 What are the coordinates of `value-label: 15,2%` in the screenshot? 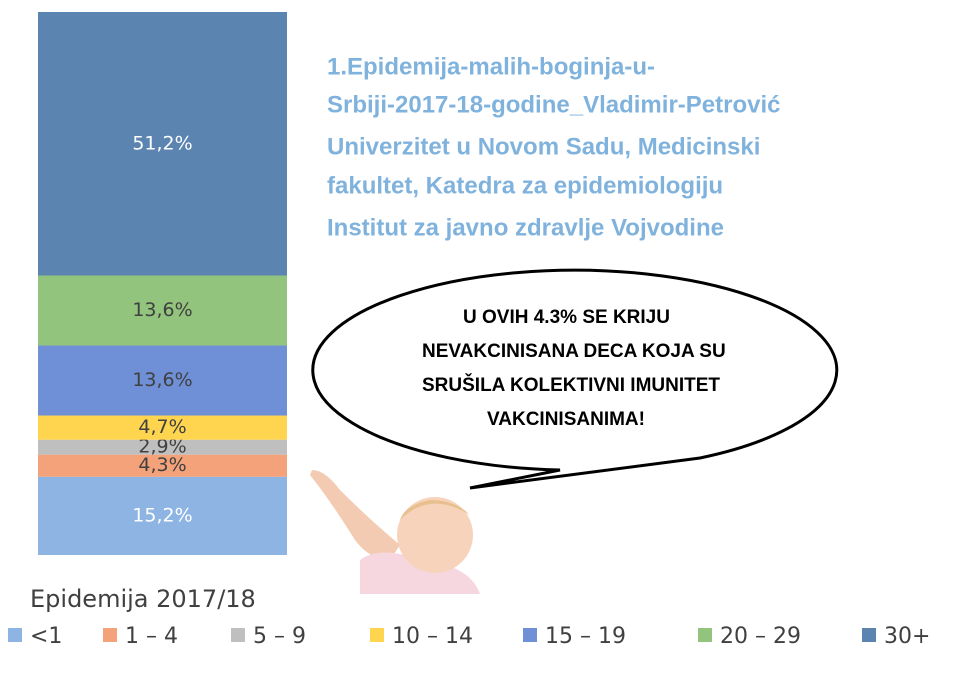 It's located at (162, 515).